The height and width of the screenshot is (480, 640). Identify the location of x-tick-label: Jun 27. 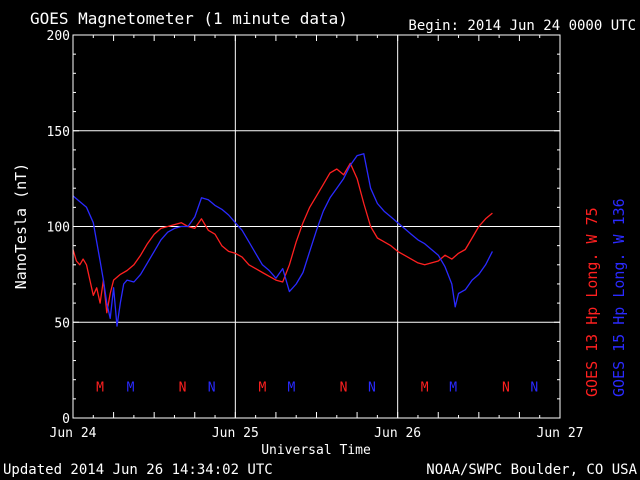
(560, 433).